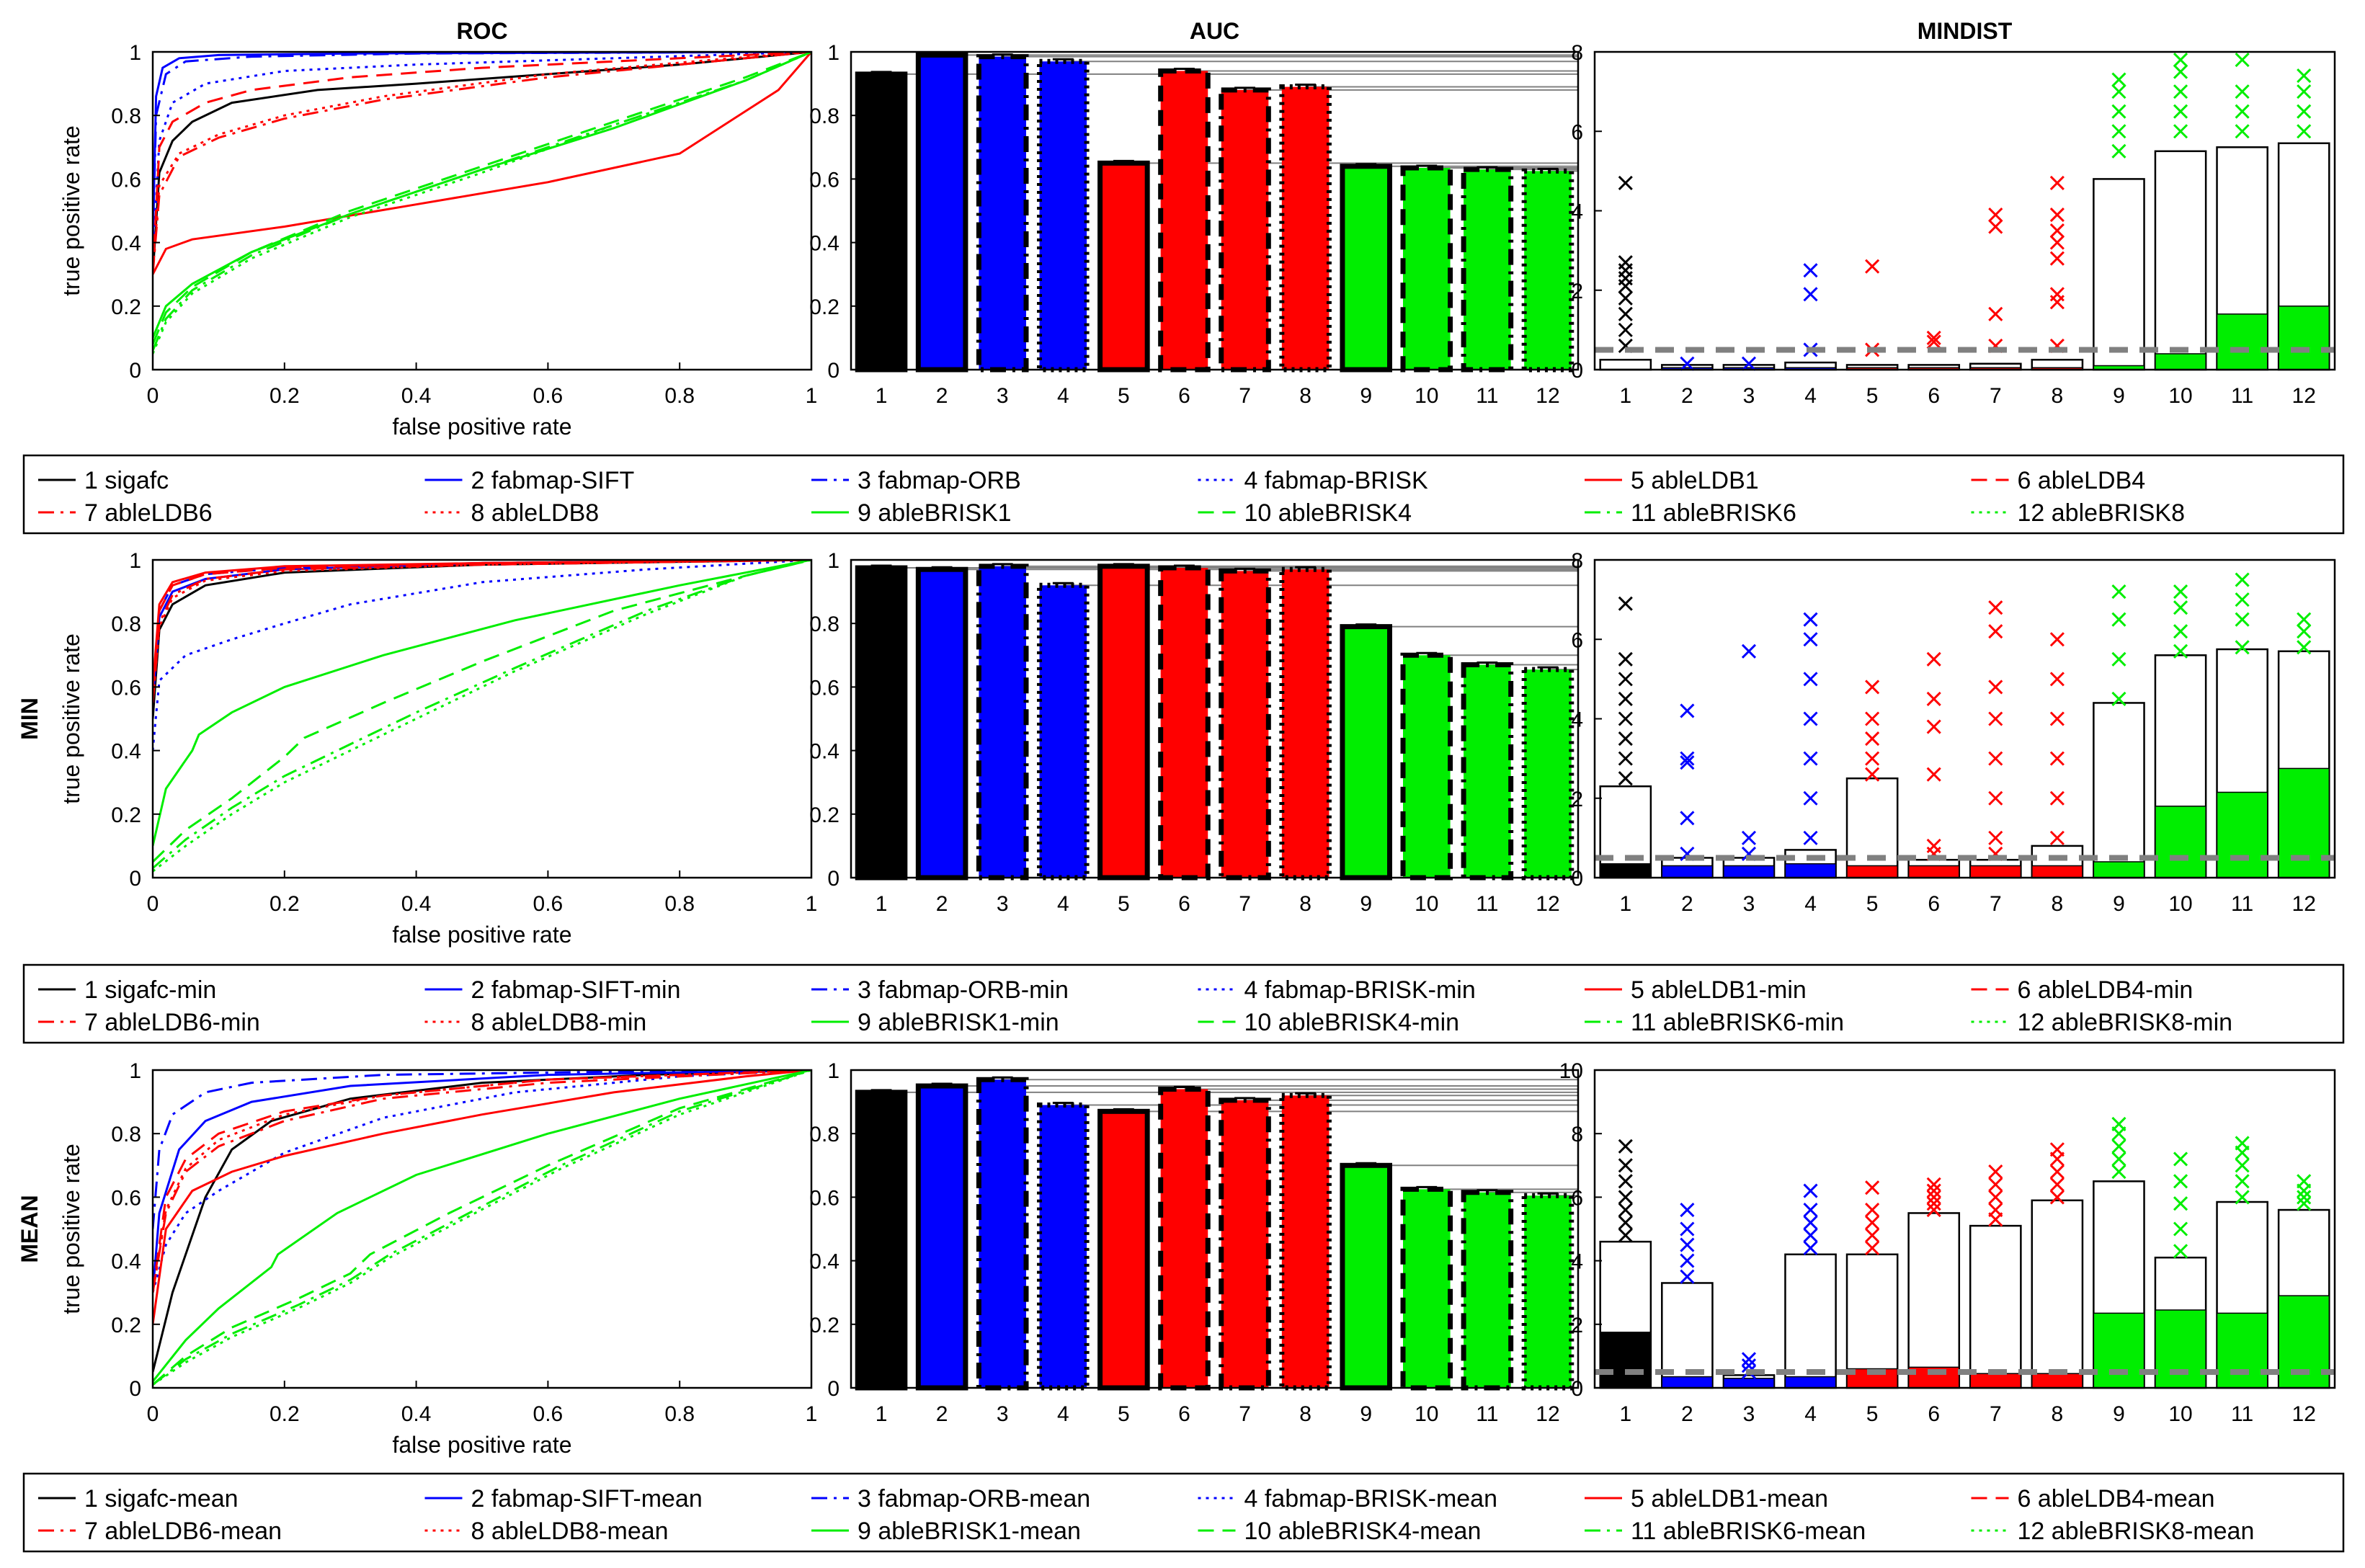  I want to click on legend-entry-5: 5 ableLDB1, so click(1695, 480).